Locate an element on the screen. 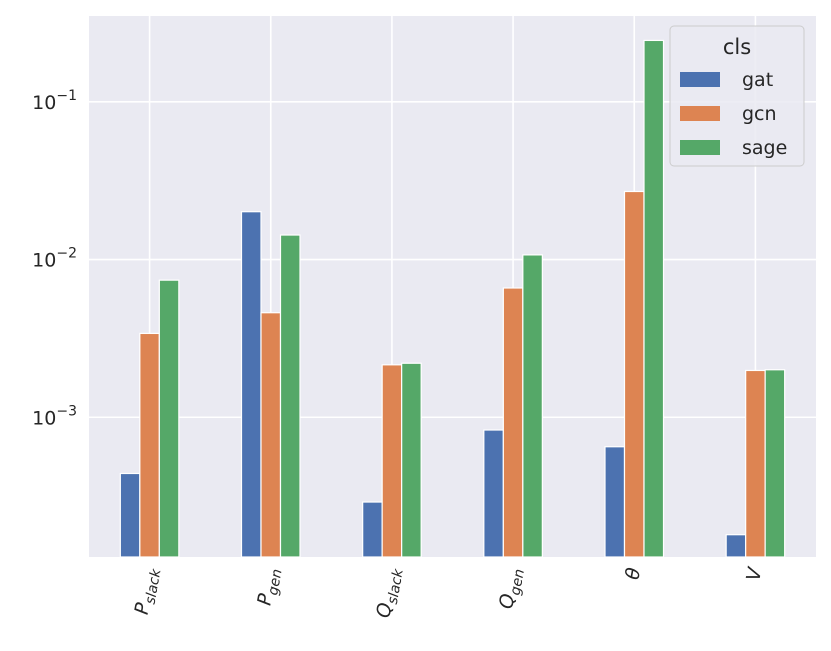 This screenshot has height=651, width=831. legend-swatch-gcn is located at coordinates (700, 113).